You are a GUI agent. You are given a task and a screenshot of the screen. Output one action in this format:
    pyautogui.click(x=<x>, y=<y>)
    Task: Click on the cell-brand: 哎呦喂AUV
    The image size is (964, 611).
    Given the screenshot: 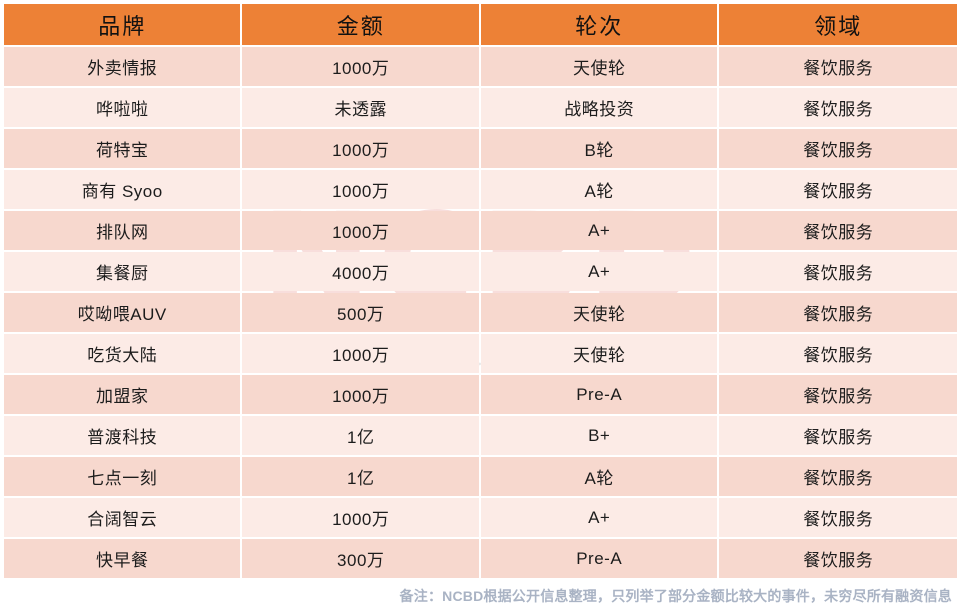 What is the action you would take?
    pyautogui.click(x=122, y=312)
    